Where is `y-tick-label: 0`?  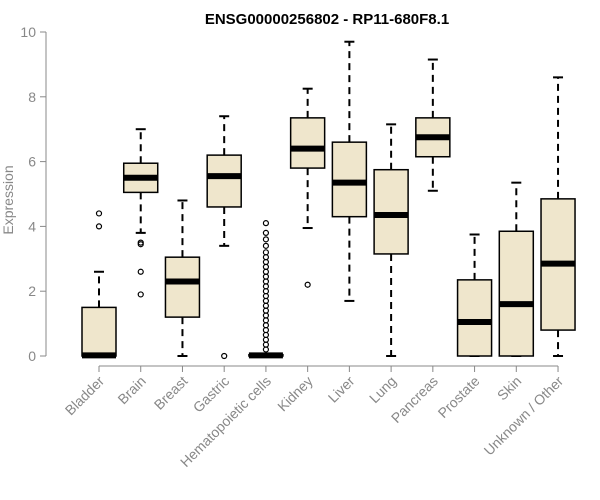
y-tick-label: 0 is located at coordinates (32, 356).